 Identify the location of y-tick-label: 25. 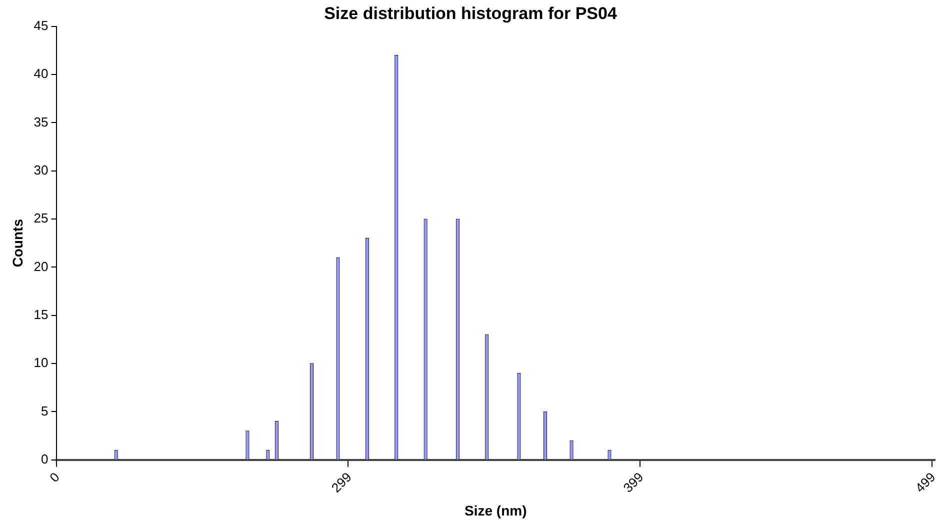
(41, 218).